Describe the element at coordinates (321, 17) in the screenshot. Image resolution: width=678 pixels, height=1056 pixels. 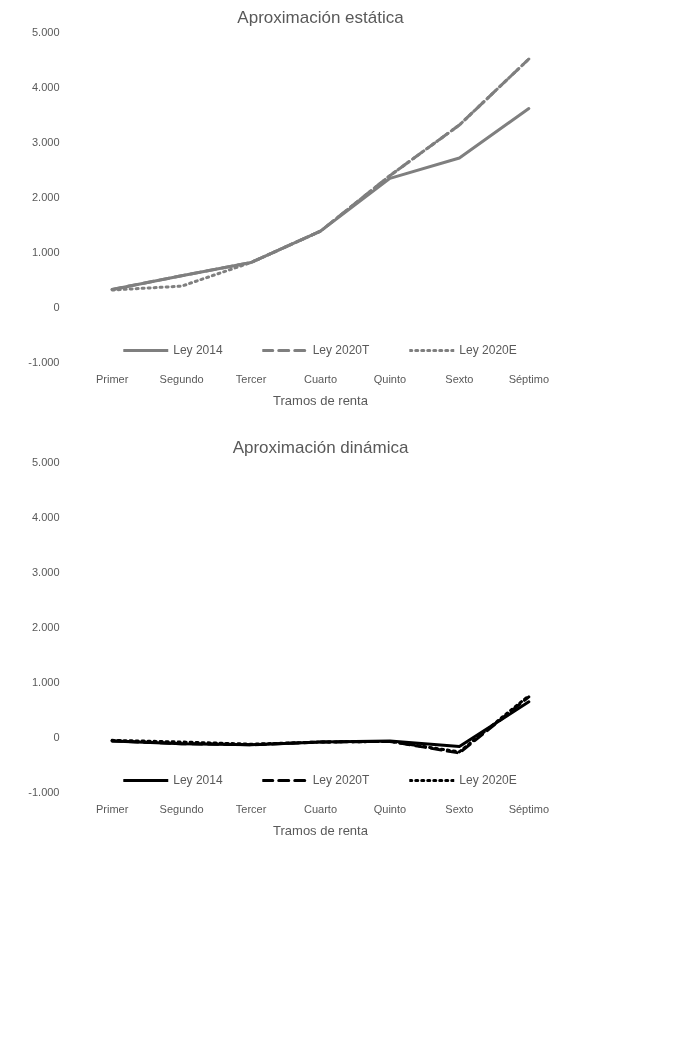
I see `chart-title: Aproximación estática` at that location.